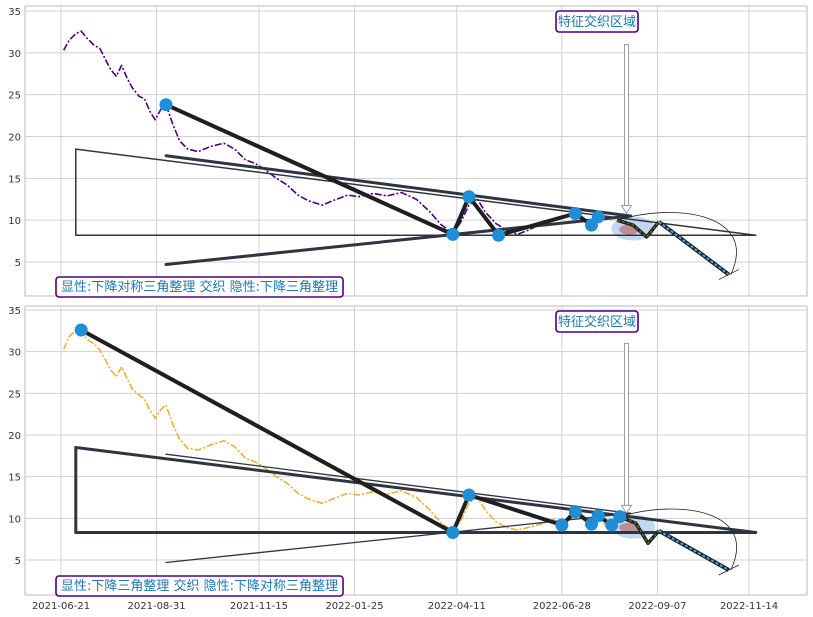  Describe the element at coordinates (61, 606) in the screenshot. I see `x-tick-label: 2021-06-21` at that location.